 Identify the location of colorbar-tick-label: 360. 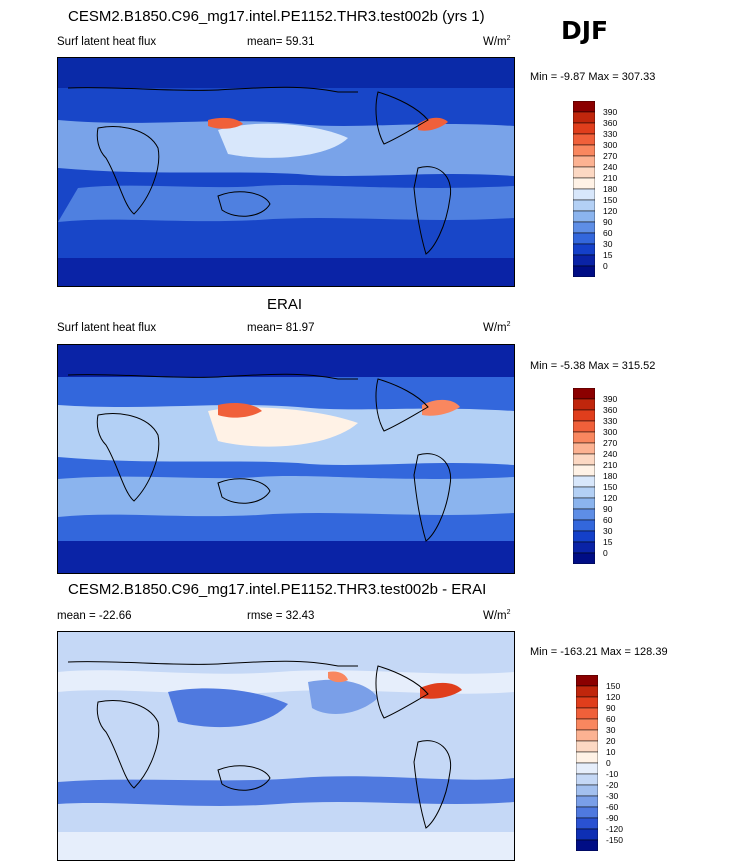
(610, 123).